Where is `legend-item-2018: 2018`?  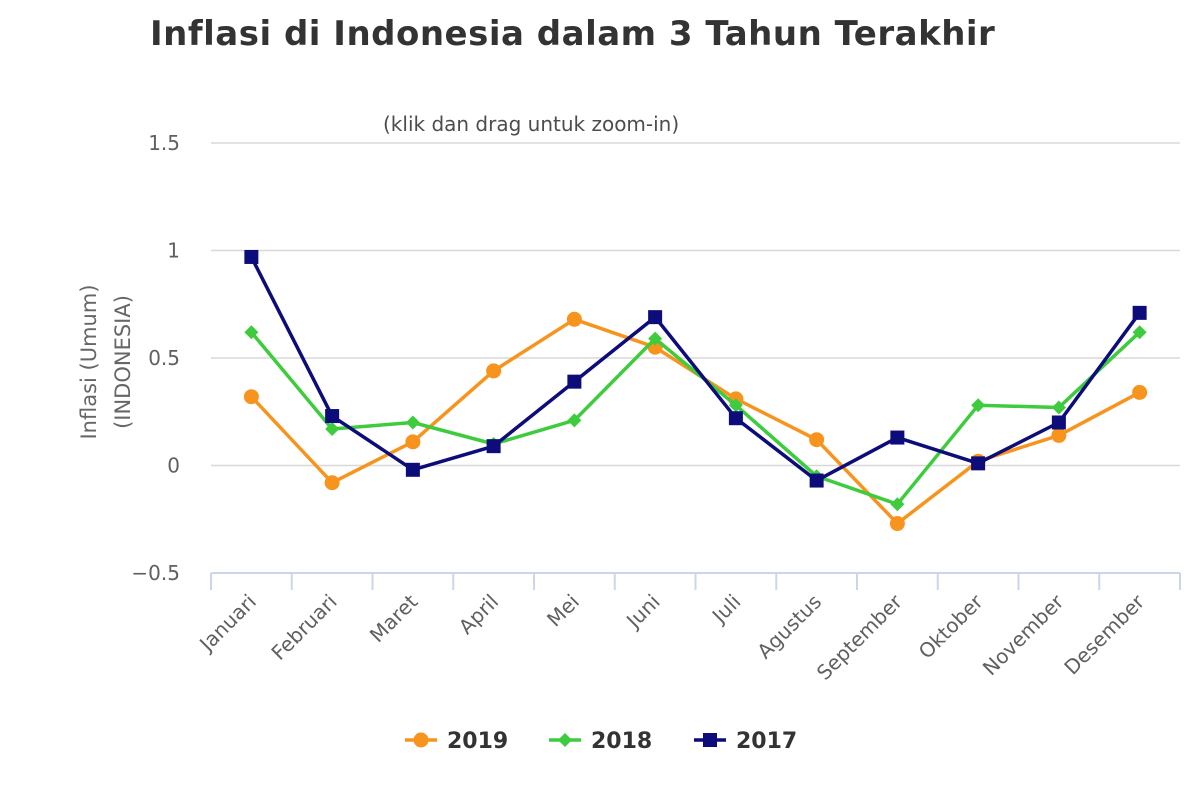 legend-item-2018: 2018 is located at coordinates (600, 741).